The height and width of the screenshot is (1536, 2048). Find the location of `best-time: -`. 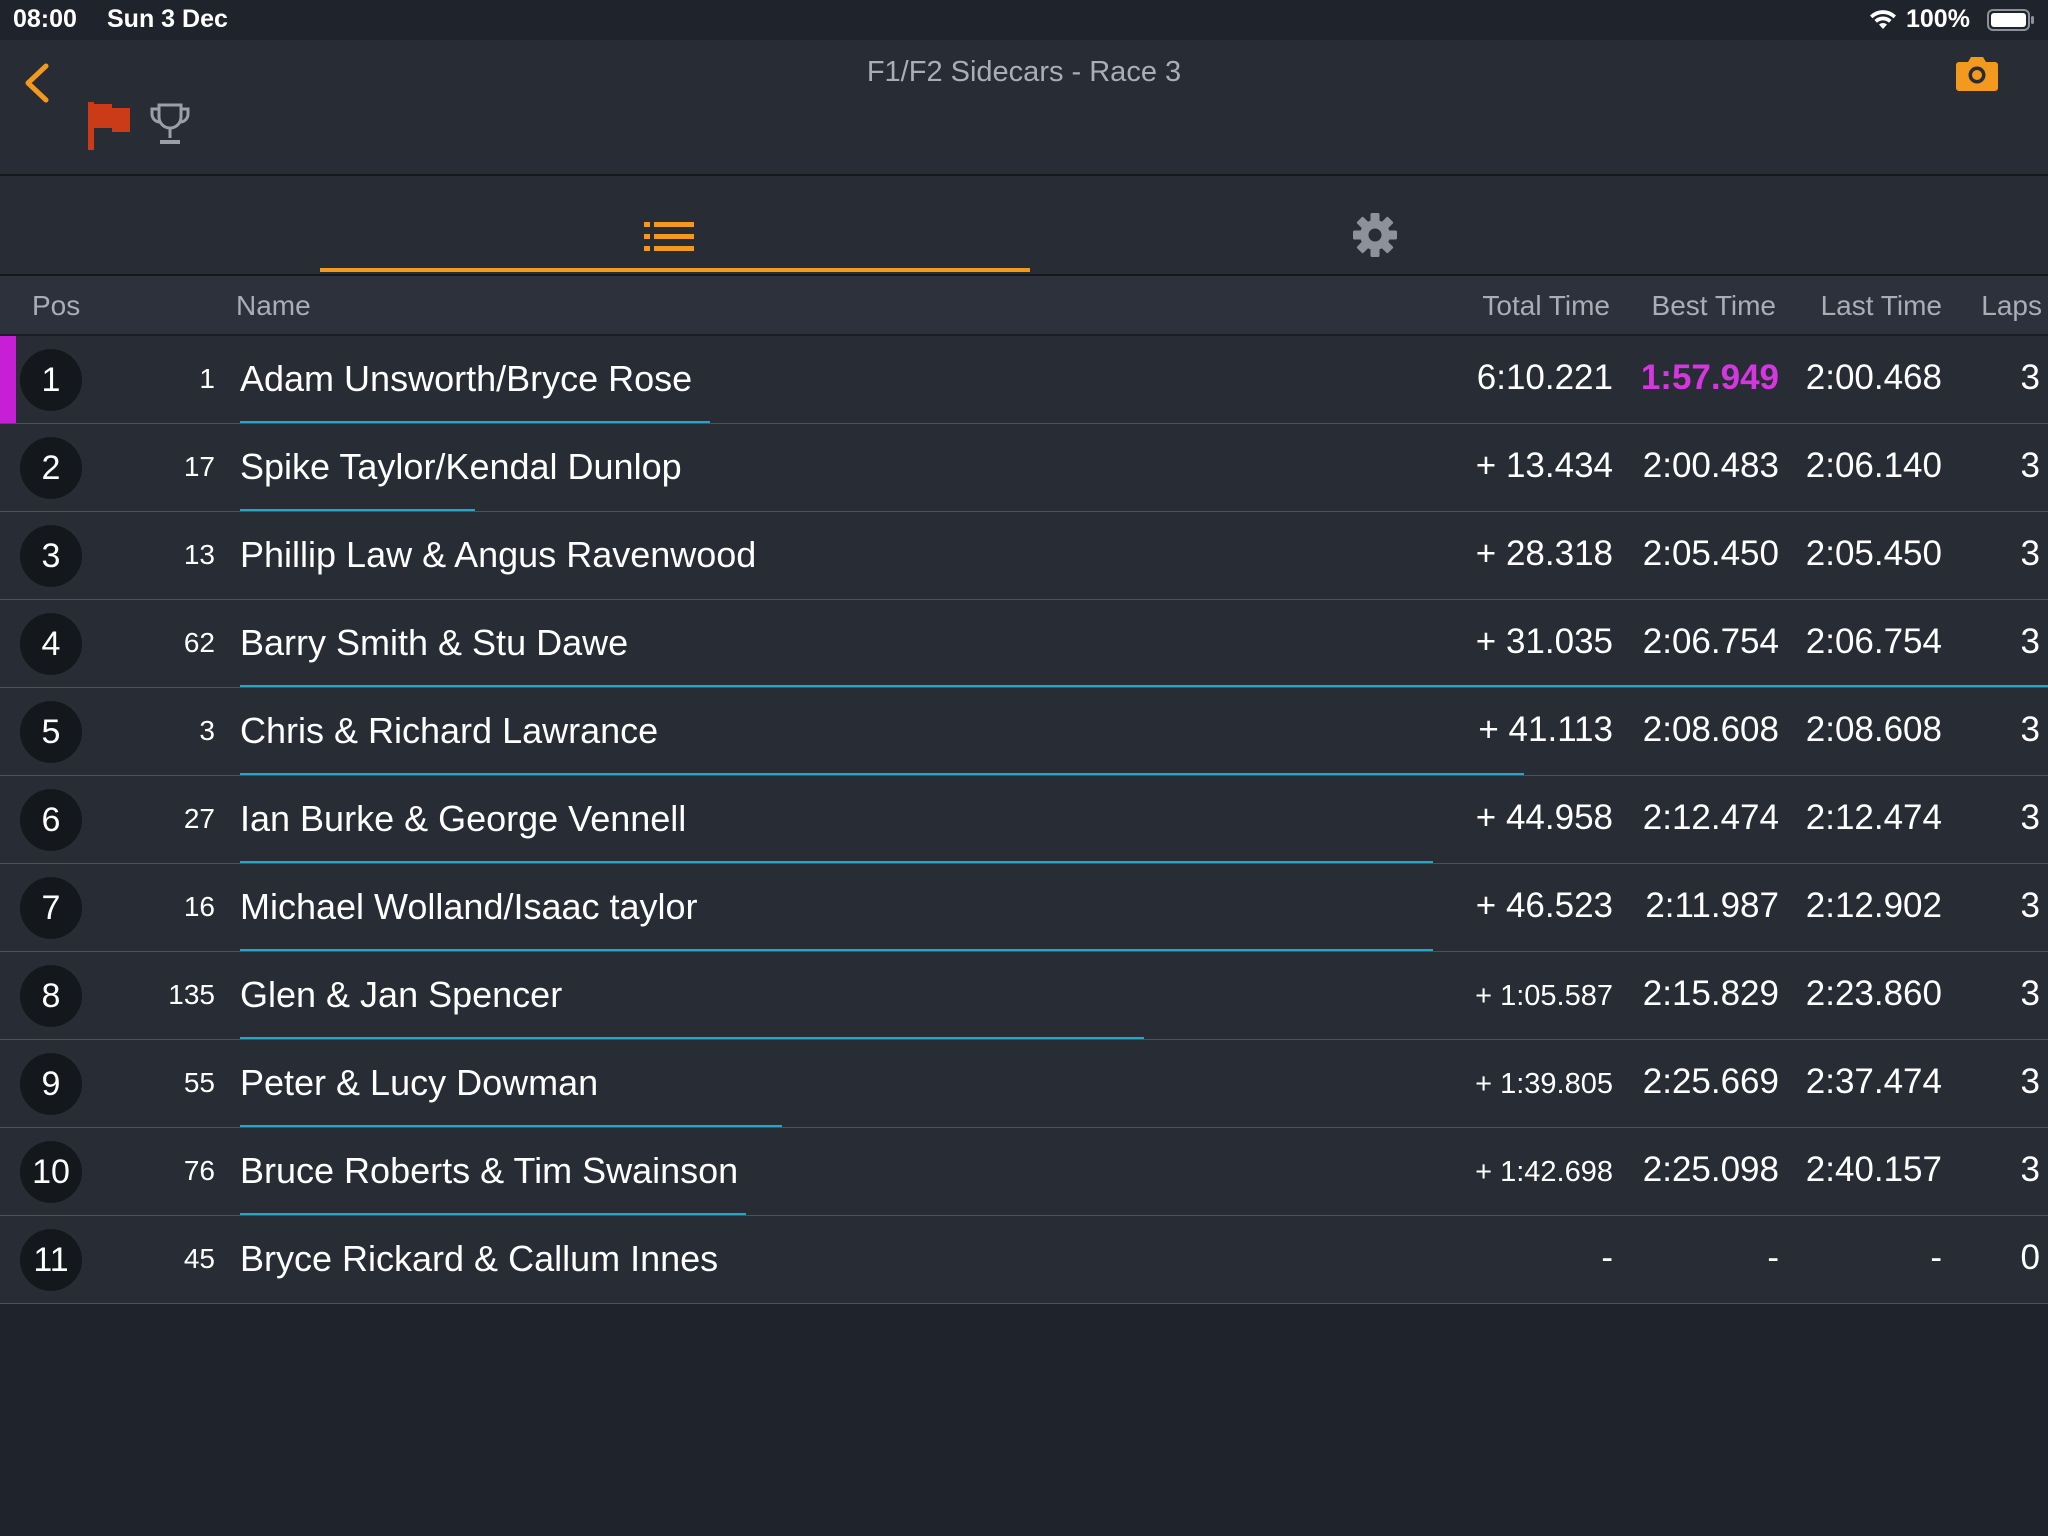

best-time: - is located at coordinates (1773, 1257).